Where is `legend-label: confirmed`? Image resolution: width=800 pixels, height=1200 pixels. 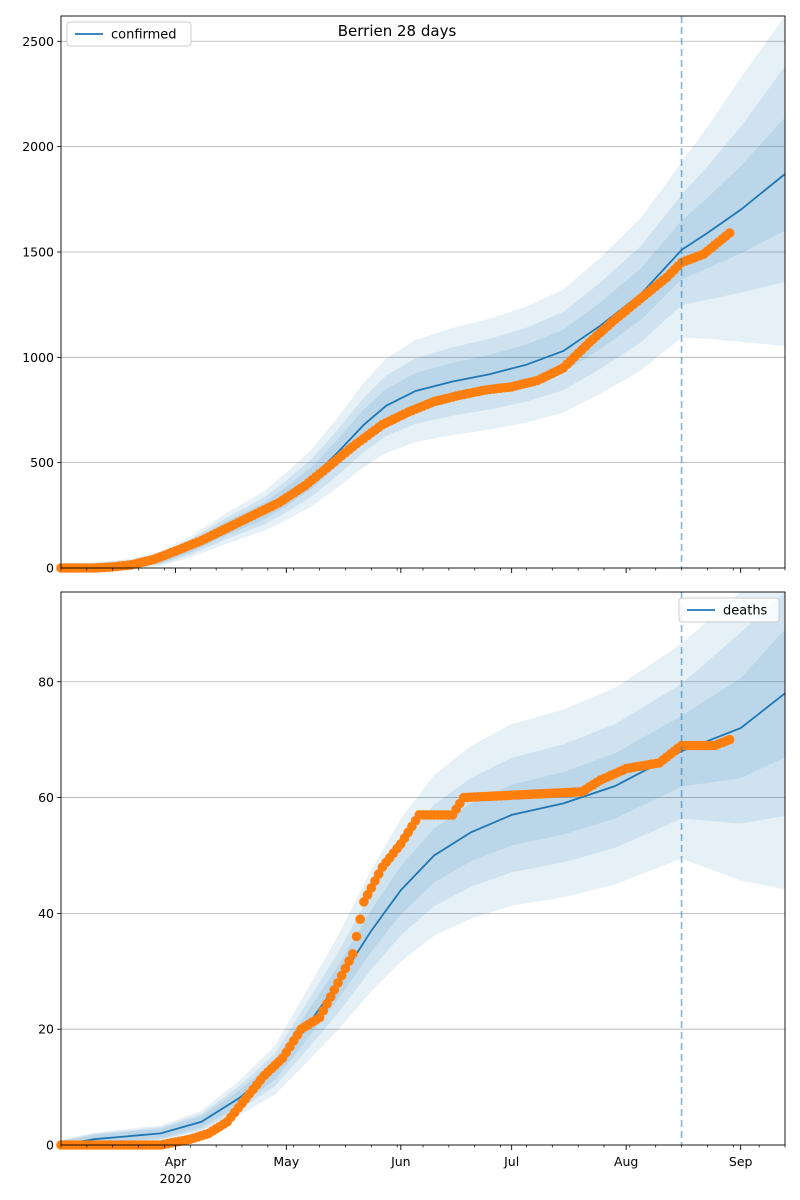 legend-label: confirmed is located at coordinates (144, 35).